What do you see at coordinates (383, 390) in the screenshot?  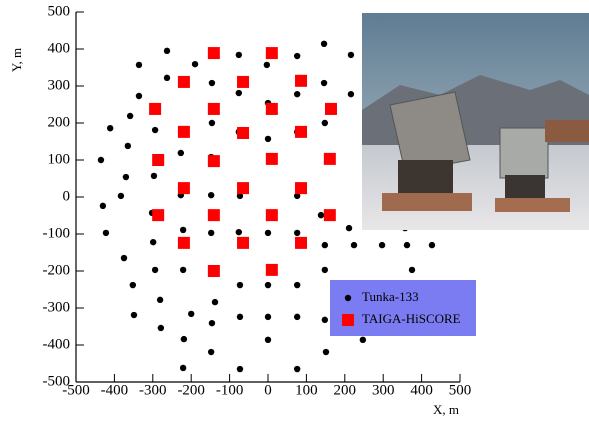 I see `x-tick-label: 300` at bounding box center [383, 390].